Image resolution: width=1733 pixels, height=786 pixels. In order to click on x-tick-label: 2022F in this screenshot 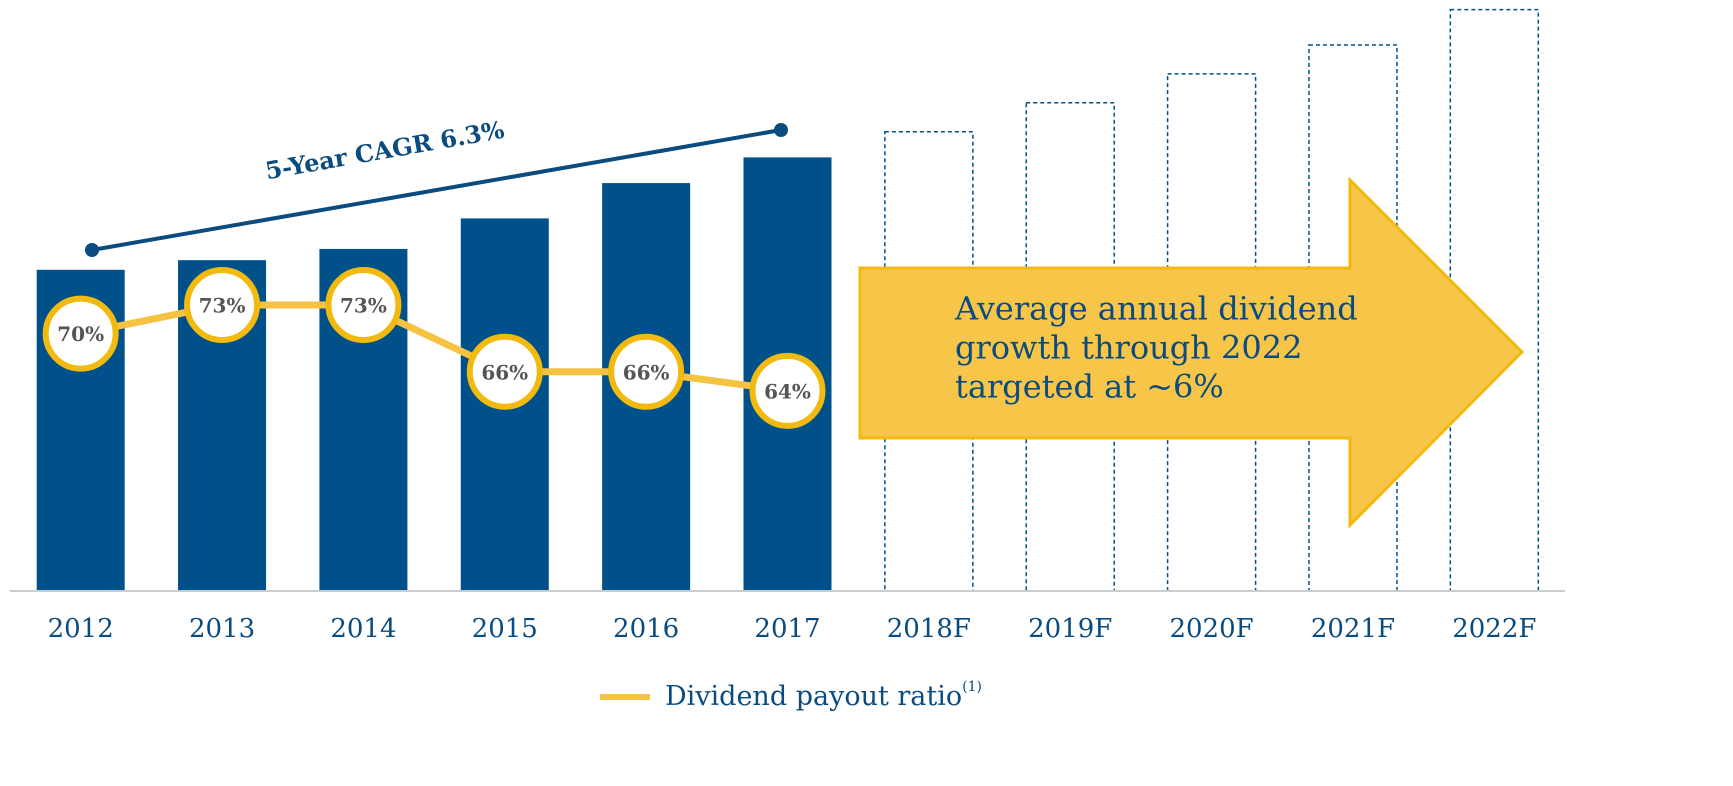, I will do `click(1494, 629)`.